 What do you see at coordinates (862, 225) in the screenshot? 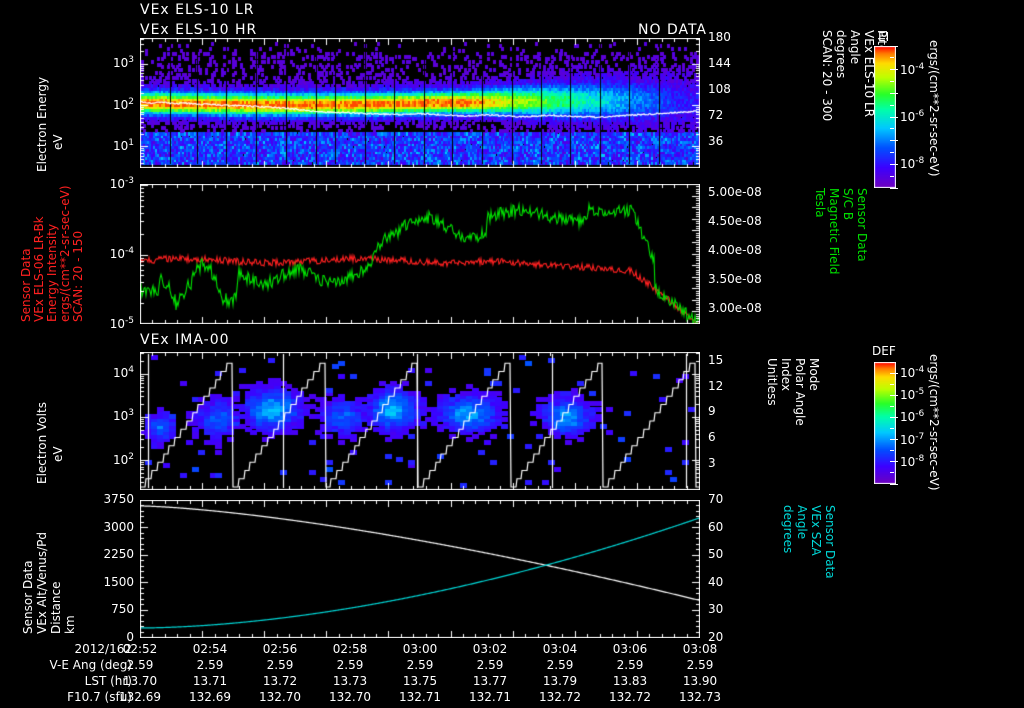
I see `p2-rlbl-0: Sensor Data` at bounding box center [862, 225].